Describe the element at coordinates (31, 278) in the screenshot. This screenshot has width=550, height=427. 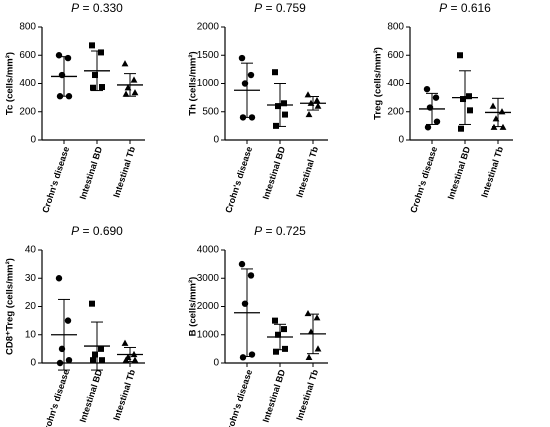
I see `y-tick-label: 30` at that location.